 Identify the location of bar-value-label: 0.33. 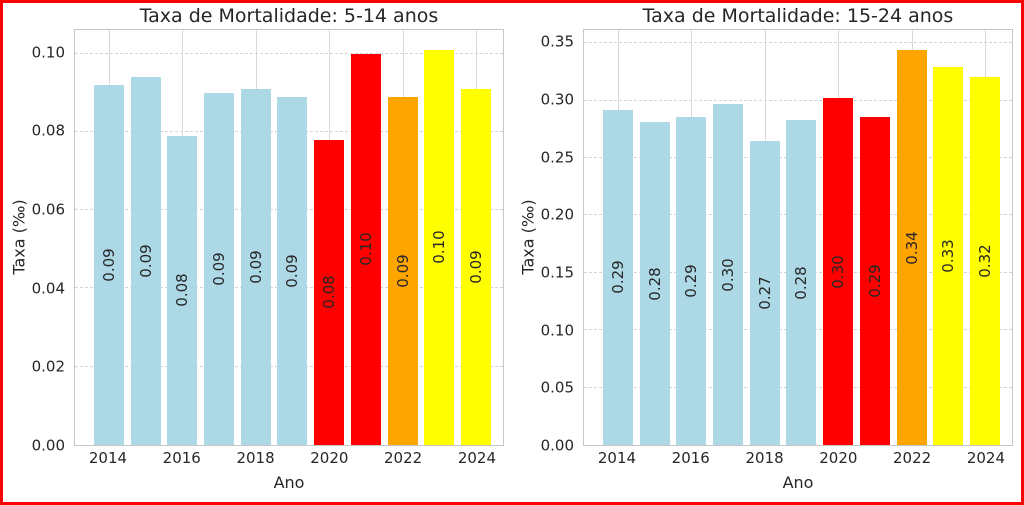
(948, 256).